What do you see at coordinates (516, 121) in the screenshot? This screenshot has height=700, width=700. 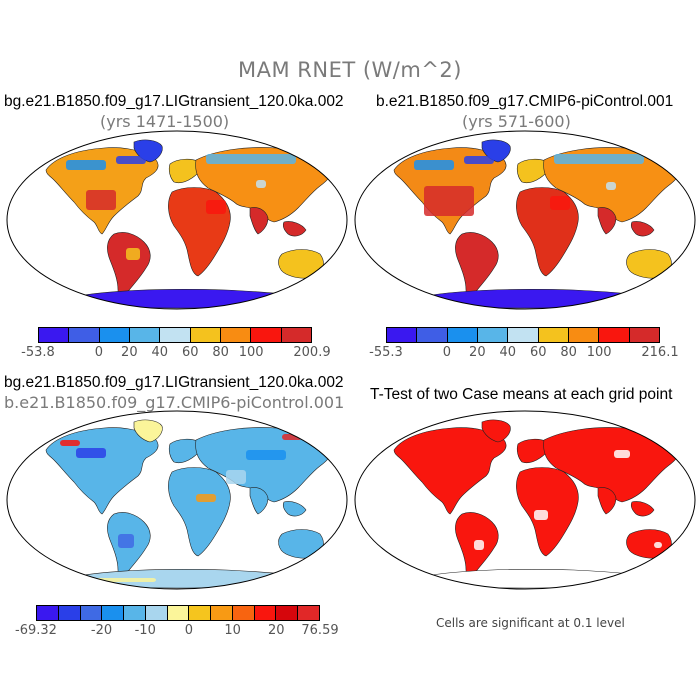 I see `panel-2-subtitle: (yrs 571-600)` at bounding box center [516, 121].